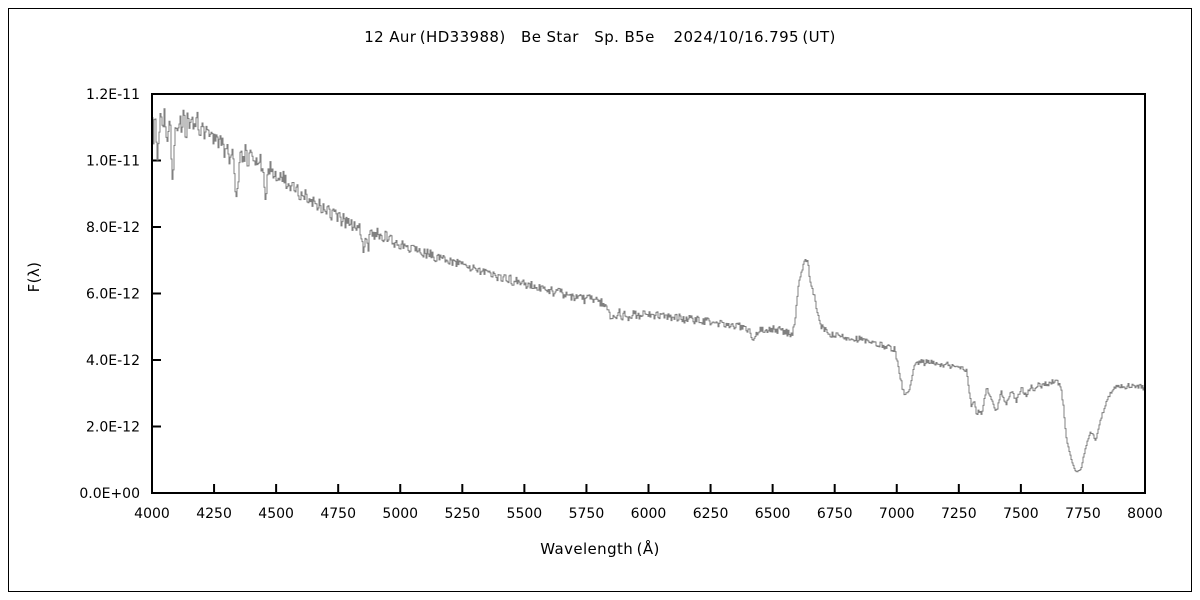  Describe the element at coordinates (400, 514) in the screenshot. I see `x-tick-label: 5000` at that location.